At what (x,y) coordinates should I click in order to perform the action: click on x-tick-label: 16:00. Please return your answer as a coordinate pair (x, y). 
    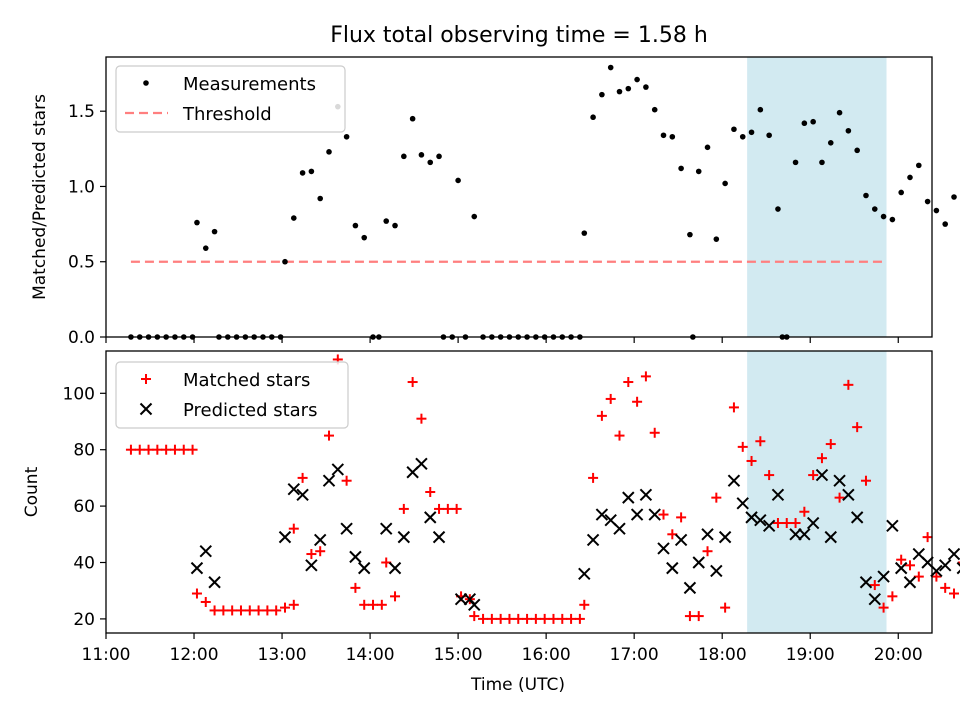
    Looking at the image, I should click on (546, 655).